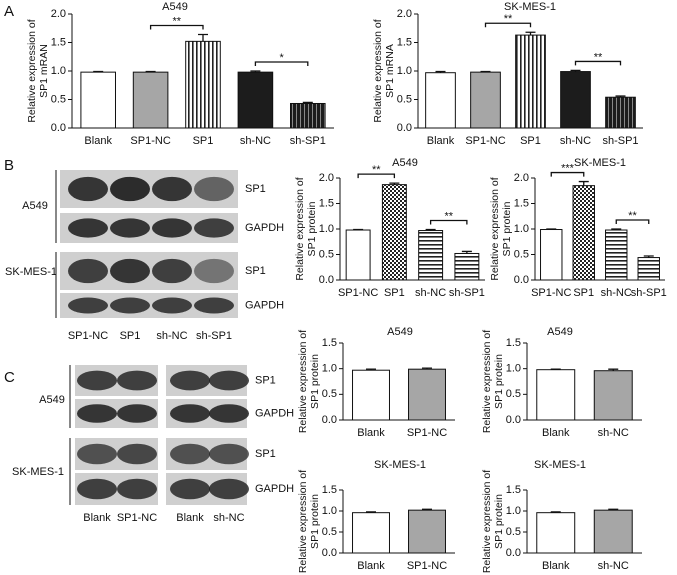  What do you see at coordinates (35, 206) in the screenshot?
I see `cell-line-label: A549` at bounding box center [35, 206].